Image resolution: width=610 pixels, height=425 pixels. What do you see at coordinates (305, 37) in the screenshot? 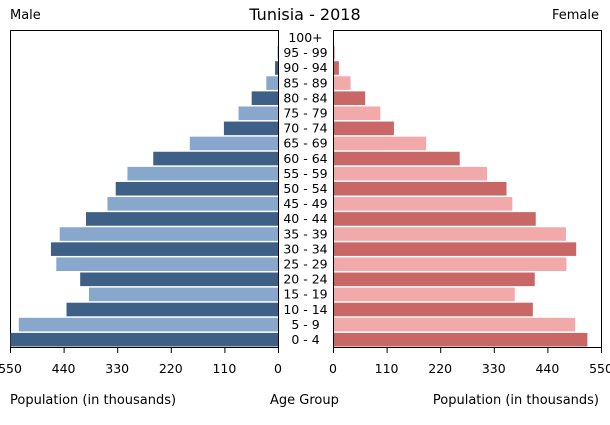
I see `age-group-label: 100+` at bounding box center [305, 37].